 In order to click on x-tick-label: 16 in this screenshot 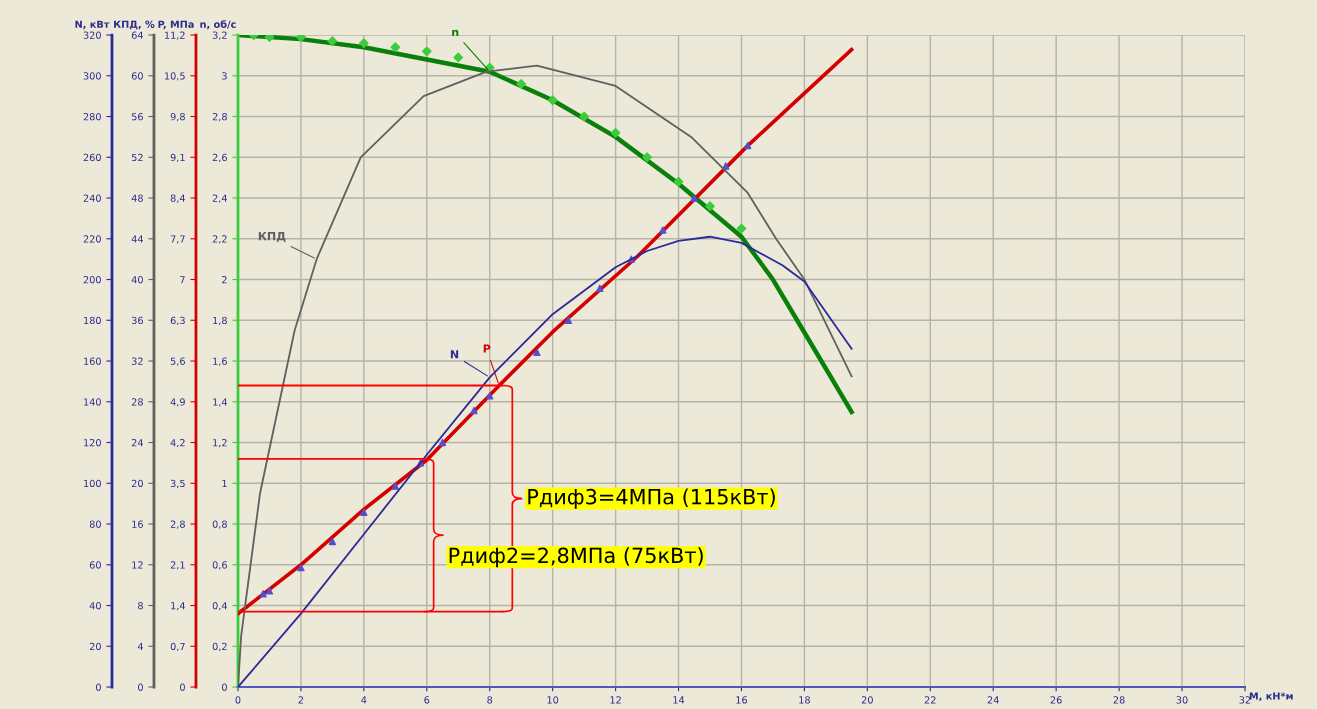, I will do `click(742, 700)`.